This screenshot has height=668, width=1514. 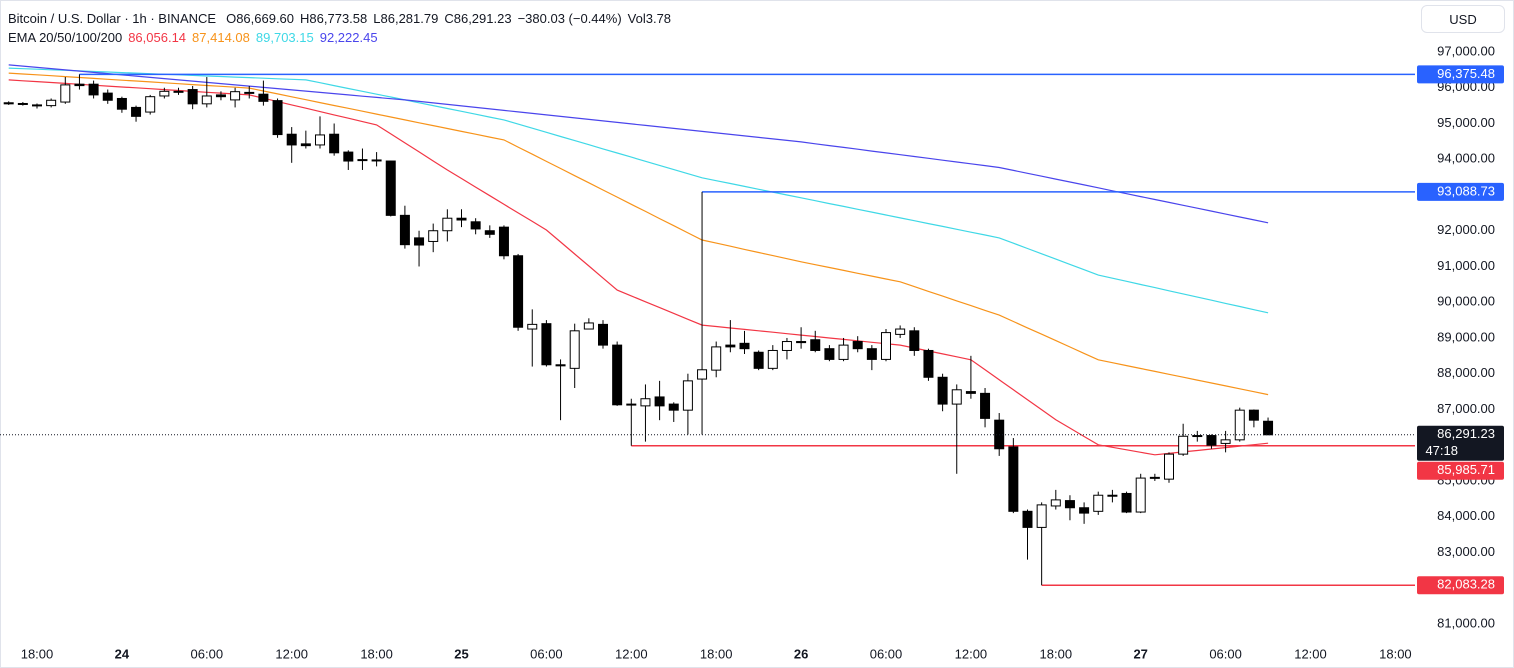 What do you see at coordinates (1466, 622) in the screenshot?
I see `y-tick-label: 81,000.00` at bounding box center [1466, 622].